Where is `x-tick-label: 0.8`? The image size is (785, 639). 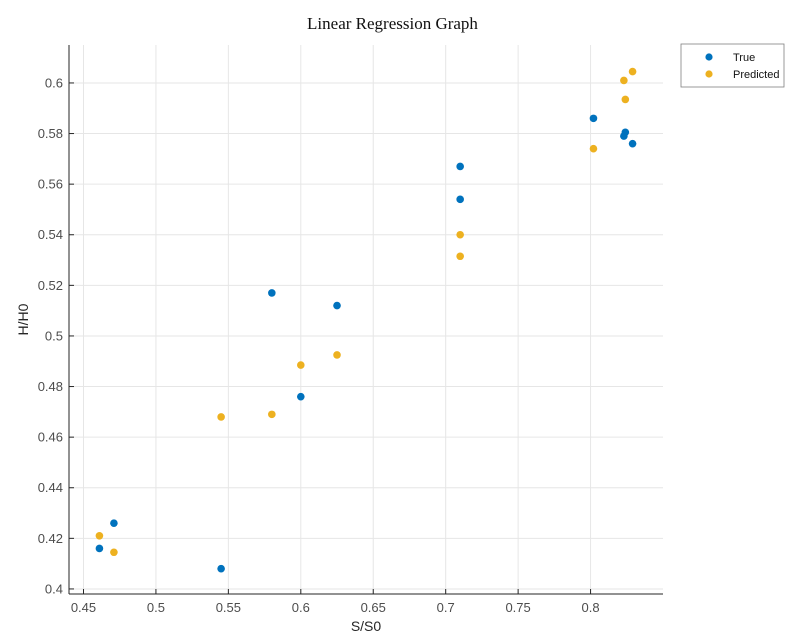 x-tick-label: 0.8 is located at coordinates (591, 607).